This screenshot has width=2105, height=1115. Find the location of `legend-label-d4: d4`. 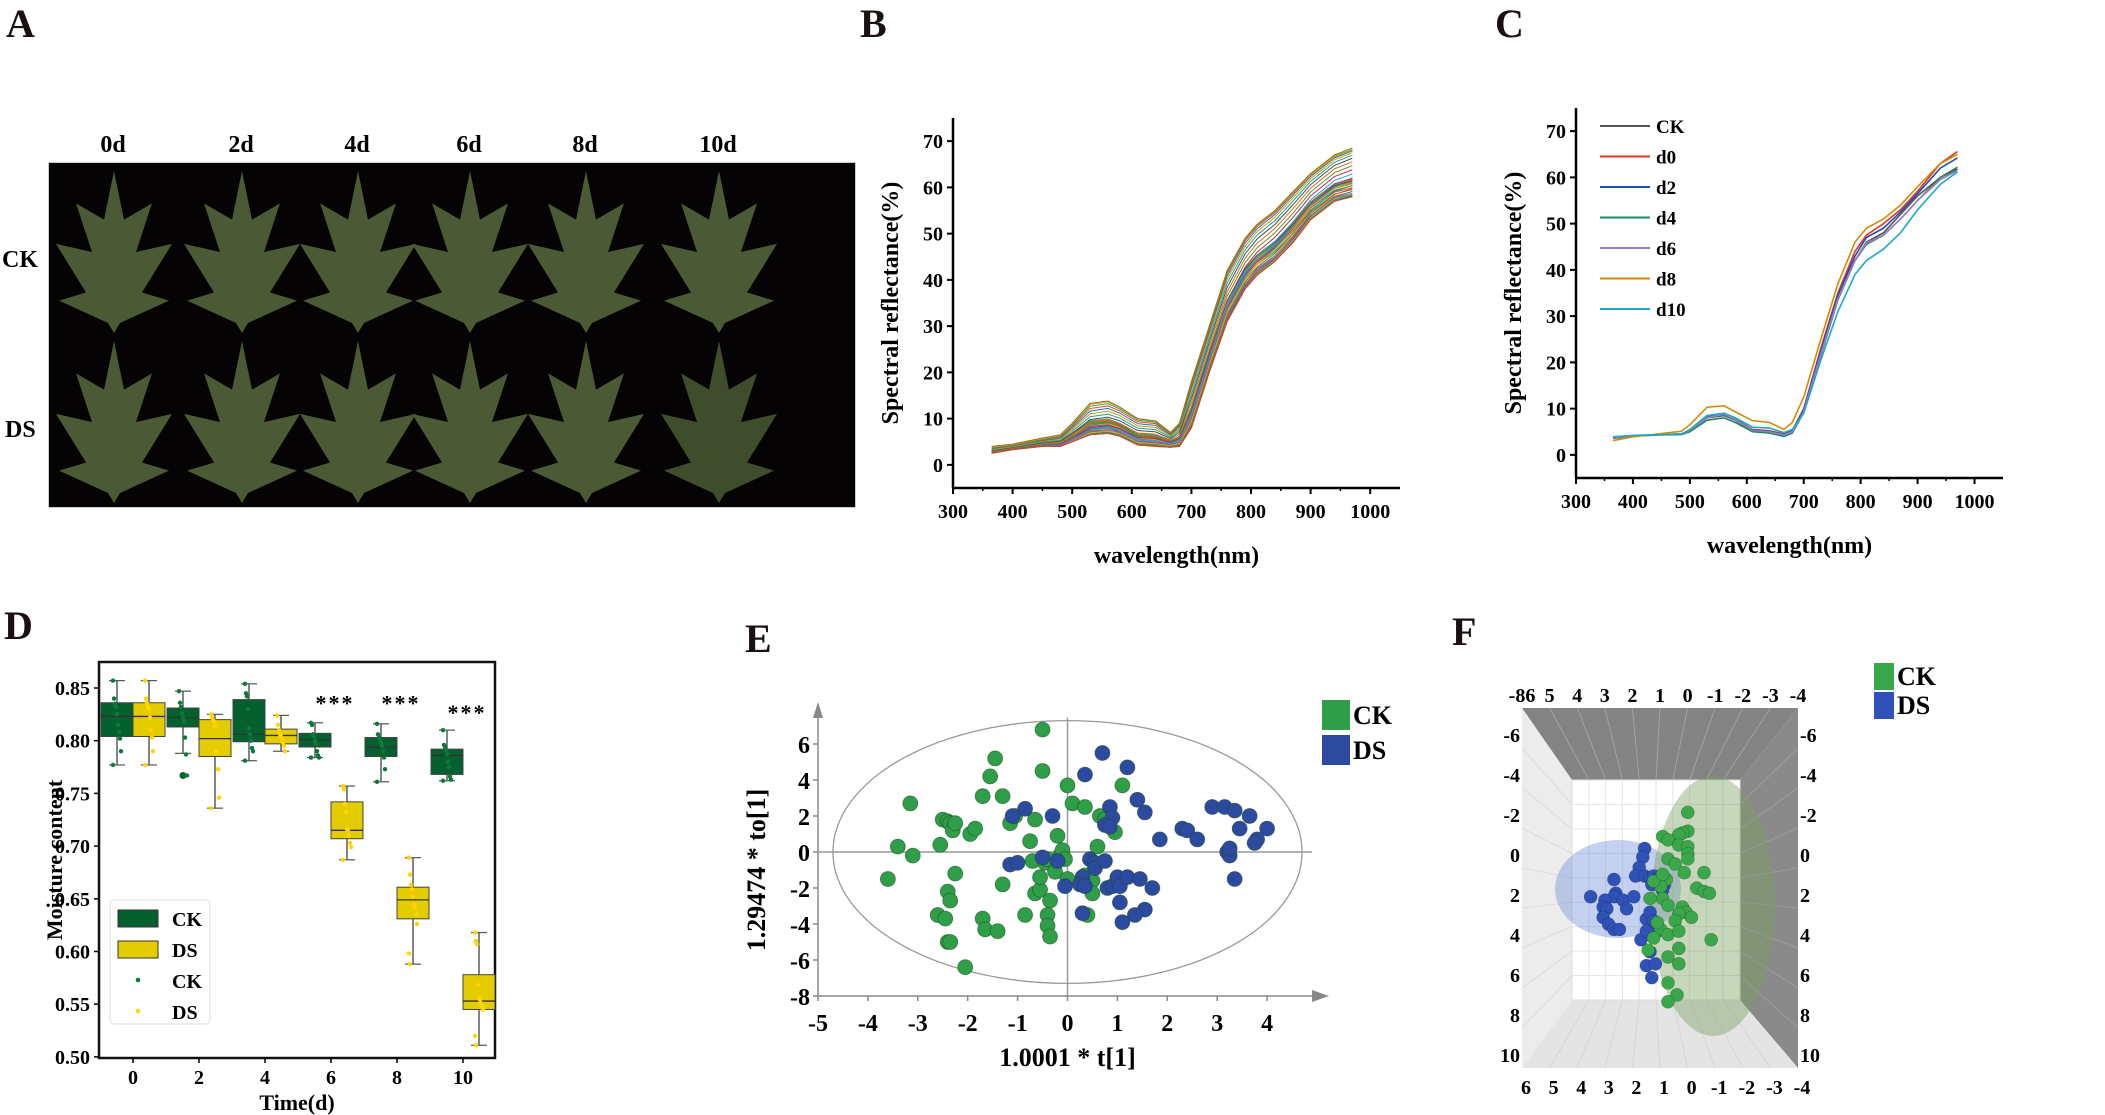

legend-label-d4: d4 is located at coordinates (1666, 219).